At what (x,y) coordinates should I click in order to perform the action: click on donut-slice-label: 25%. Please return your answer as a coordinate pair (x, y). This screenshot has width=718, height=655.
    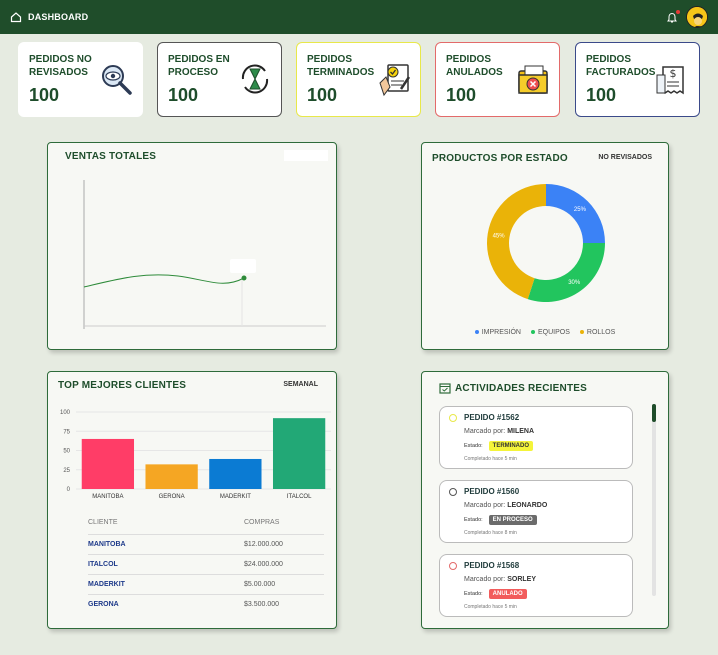
    Looking at the image, I should click on (580, 210).